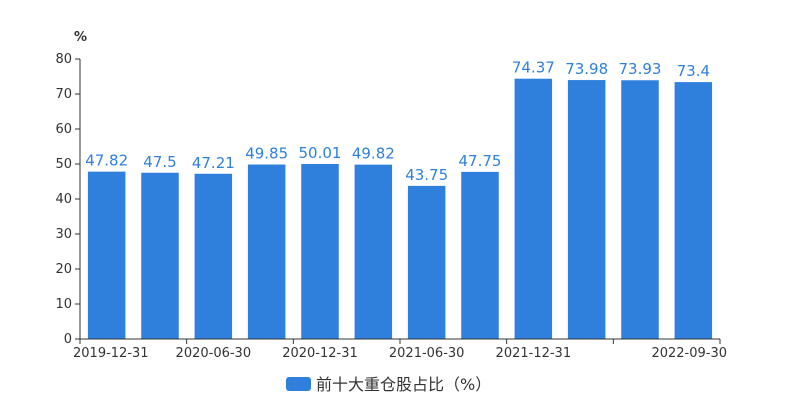  I want to click on x-axis-tick-label: 2020-12-31, so click(320, 353).